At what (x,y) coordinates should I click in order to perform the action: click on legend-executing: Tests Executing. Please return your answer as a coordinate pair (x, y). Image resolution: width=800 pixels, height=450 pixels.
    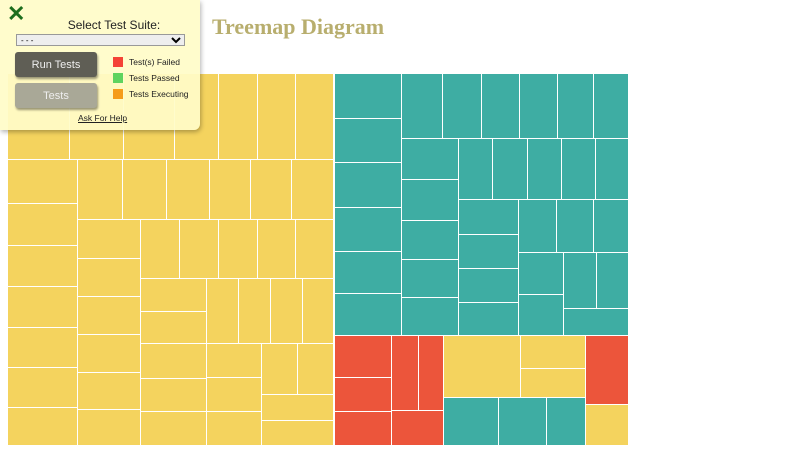
    Looking at the image, I should click on (151, 94).